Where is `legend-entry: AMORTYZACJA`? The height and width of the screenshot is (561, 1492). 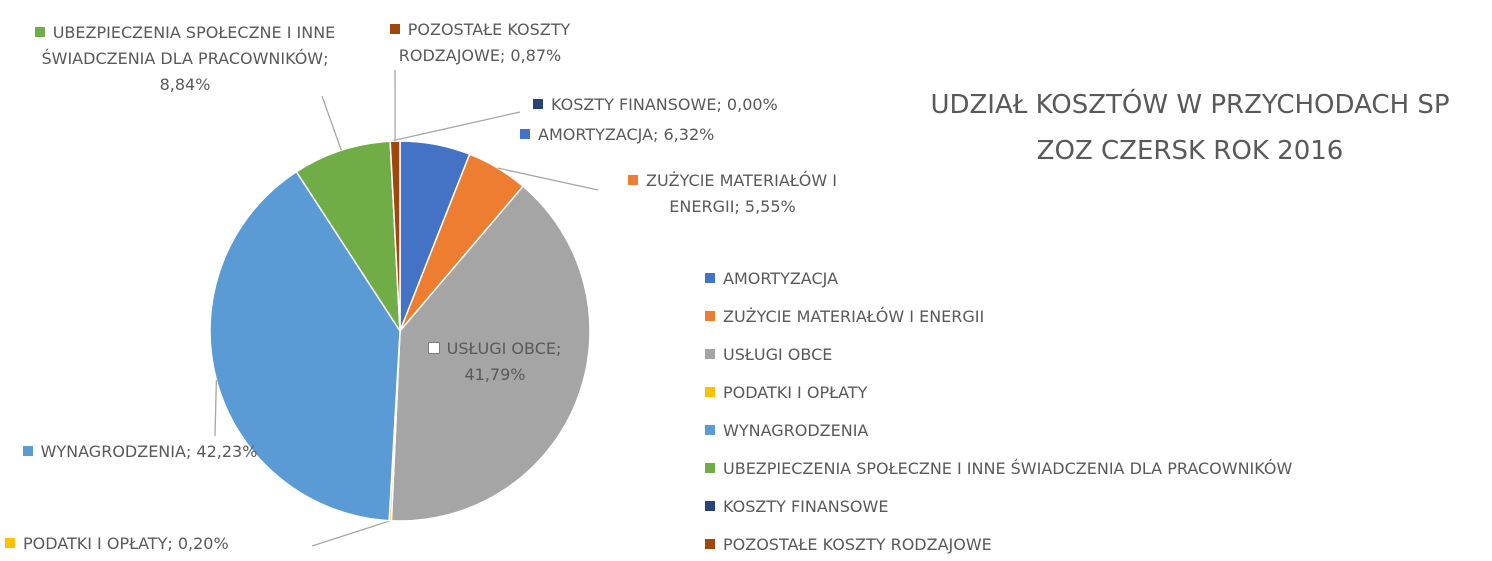
legend-entry: AMORTYZACJA is located at coordinates (771, 279).